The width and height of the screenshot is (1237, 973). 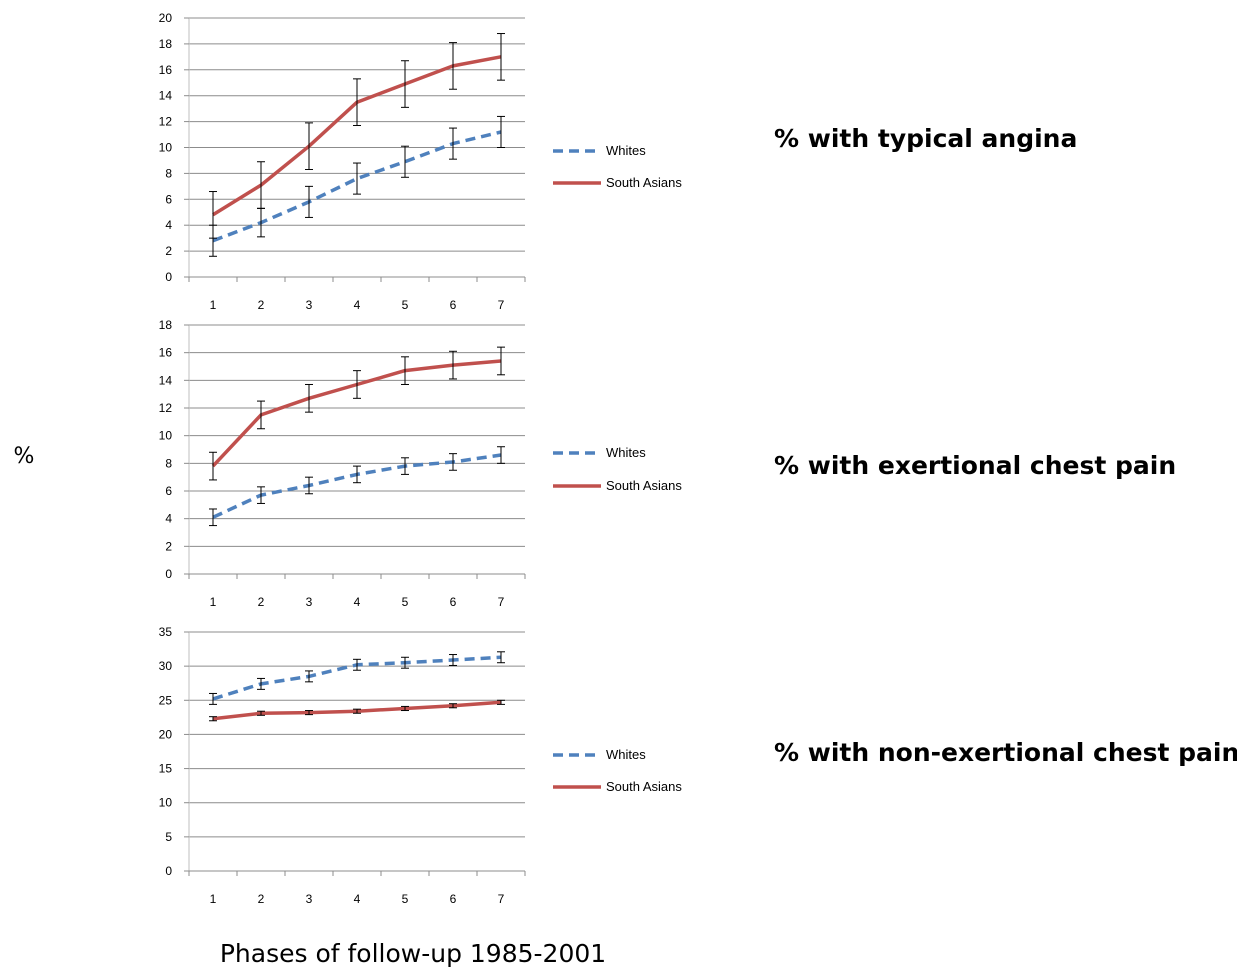 What do you see at coordinates (357, 486) in the screenshot?
I see `series-line-whites` at bounding box center [357, 486].